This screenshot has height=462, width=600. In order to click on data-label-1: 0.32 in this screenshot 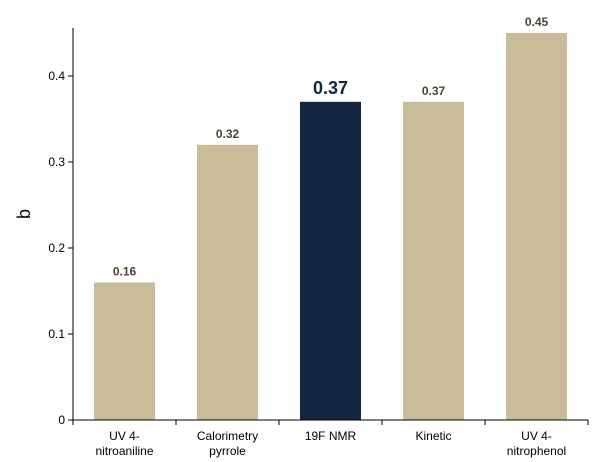, I will do `click(228, 134)`.